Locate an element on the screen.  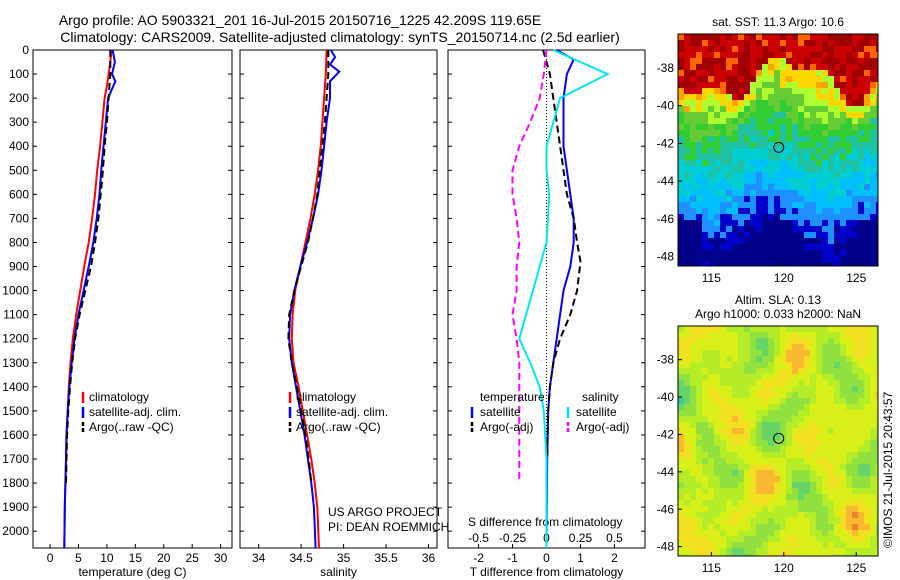
x-tick-label: 120 is located at coordinates (784, 278).